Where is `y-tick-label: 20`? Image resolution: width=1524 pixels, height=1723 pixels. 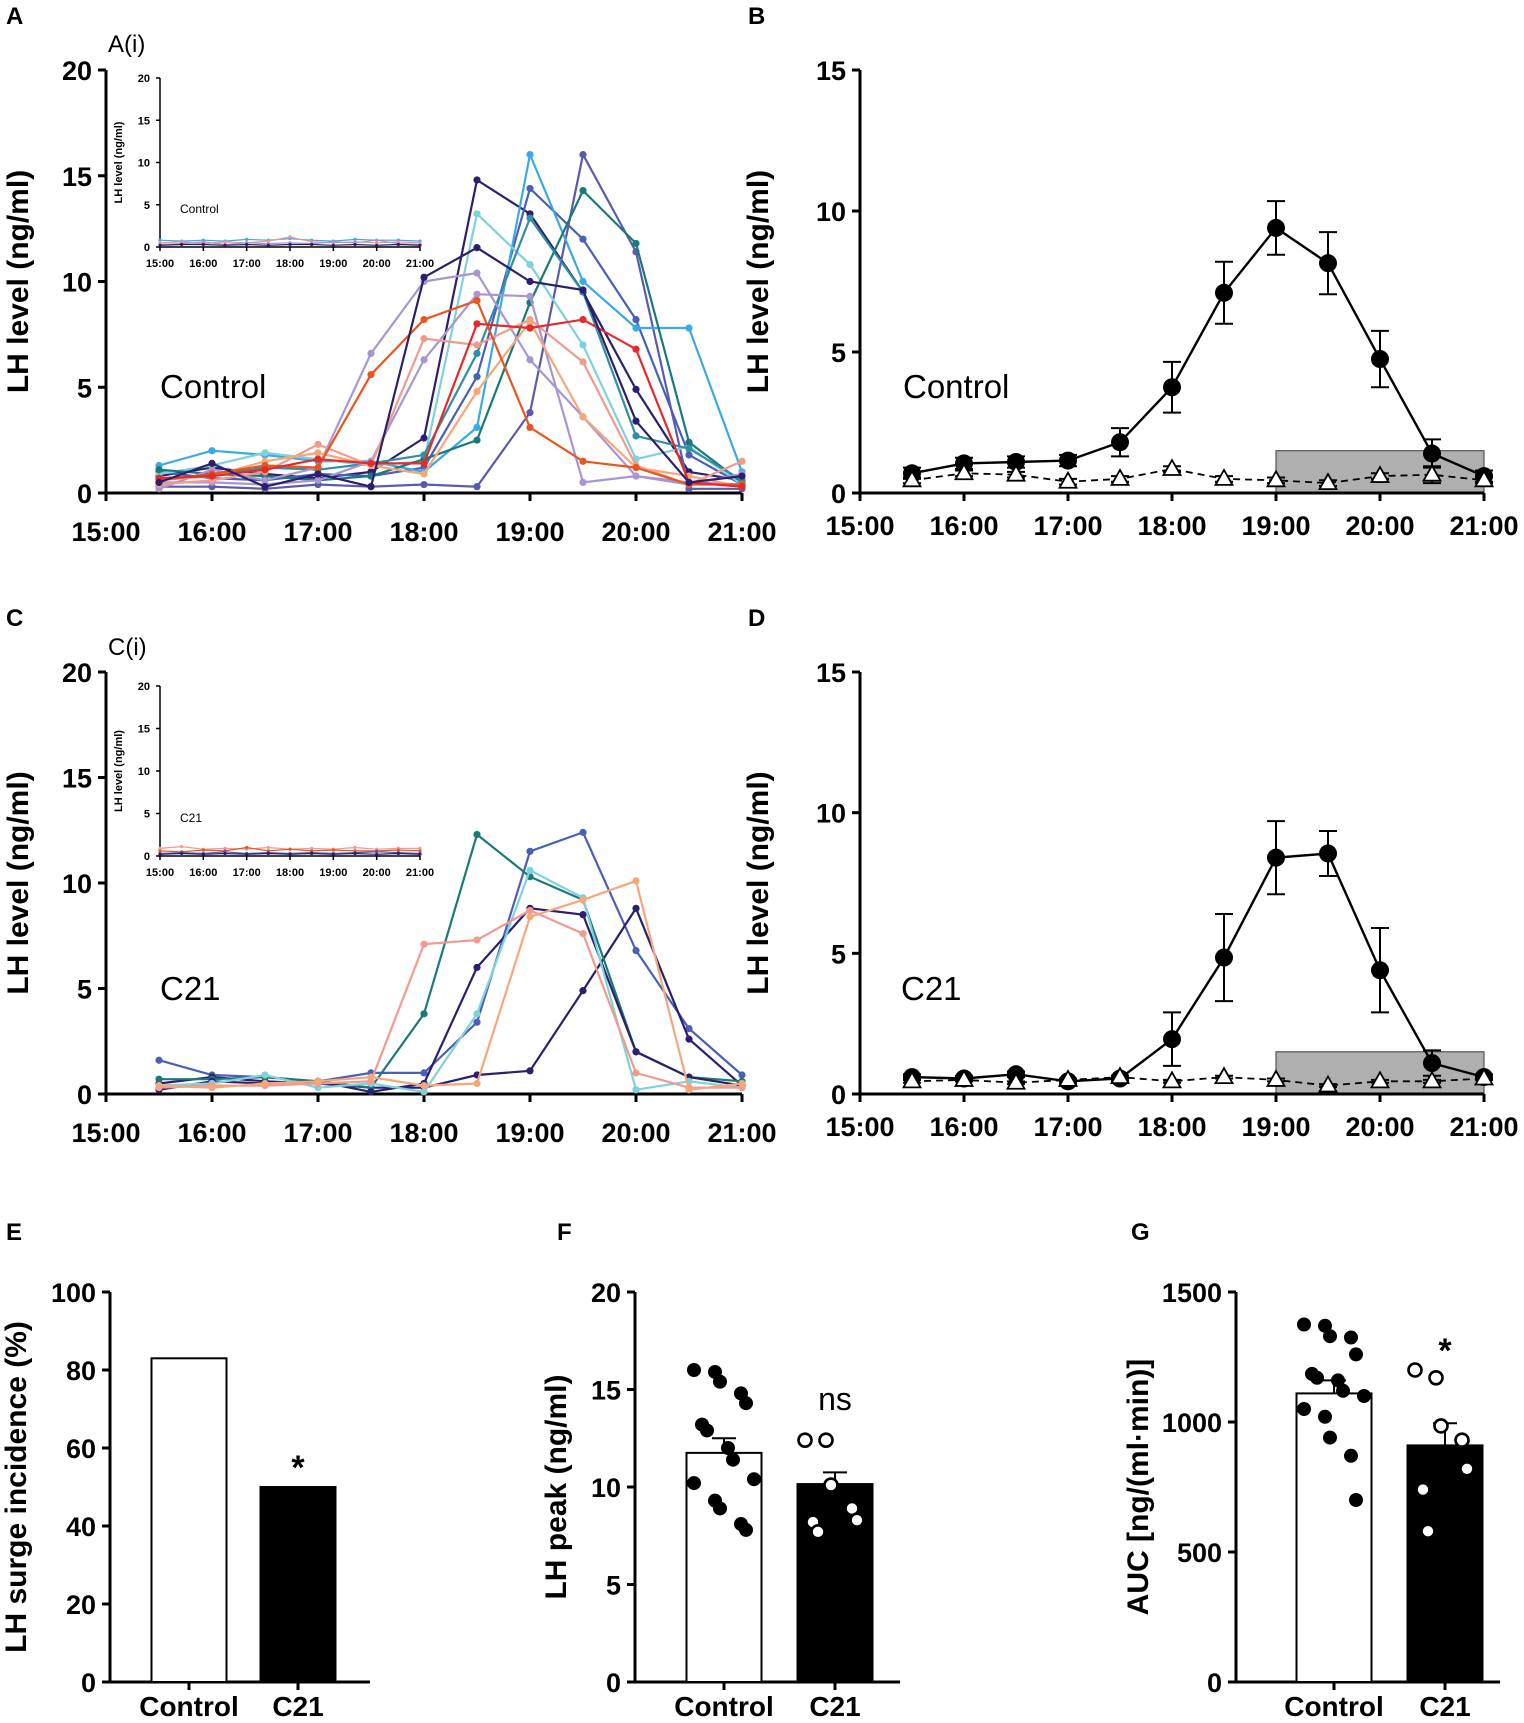 y-tick-label: 20 is located at coordinates (606, 1293).